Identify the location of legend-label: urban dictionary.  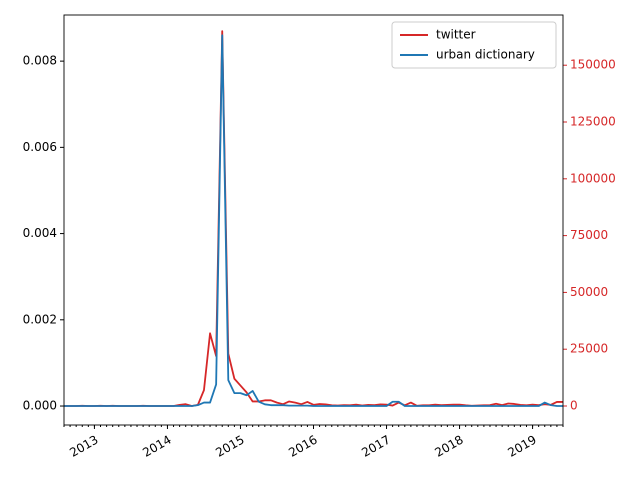
(485, 55).